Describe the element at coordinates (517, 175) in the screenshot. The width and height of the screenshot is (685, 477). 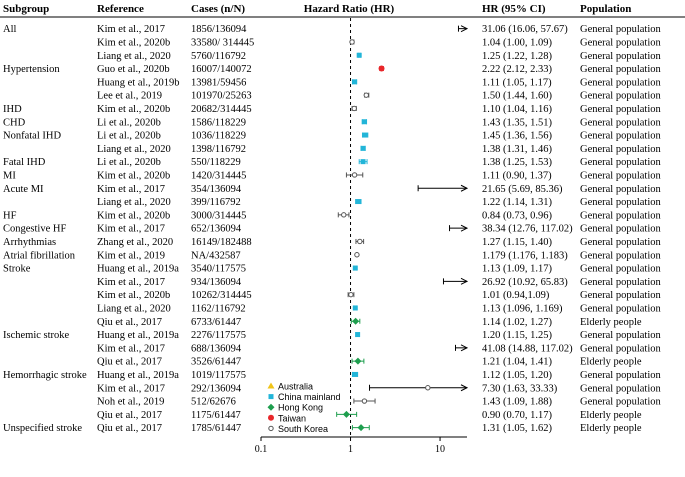
I see `hr-ci-label: 1.11 (0.90, 1.37)` at that location.